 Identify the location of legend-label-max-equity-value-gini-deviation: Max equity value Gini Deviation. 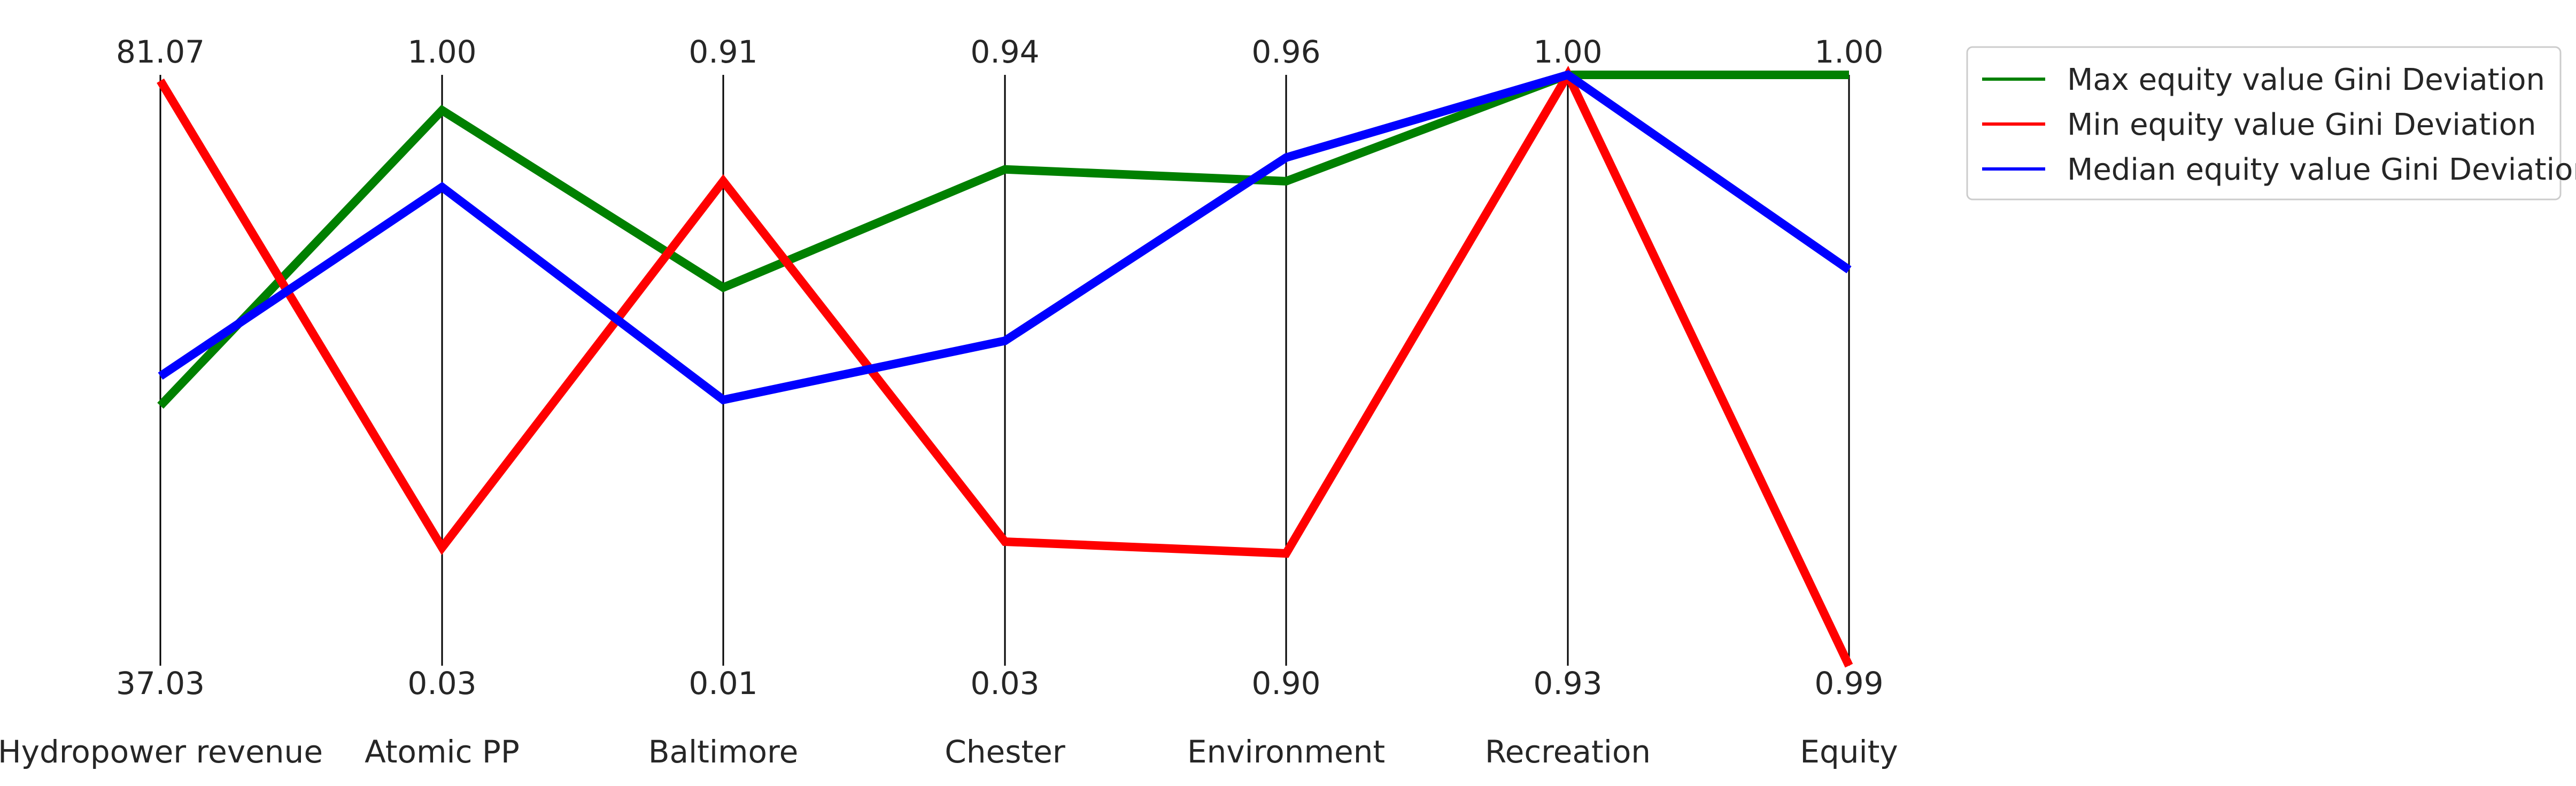
(2306, 80).